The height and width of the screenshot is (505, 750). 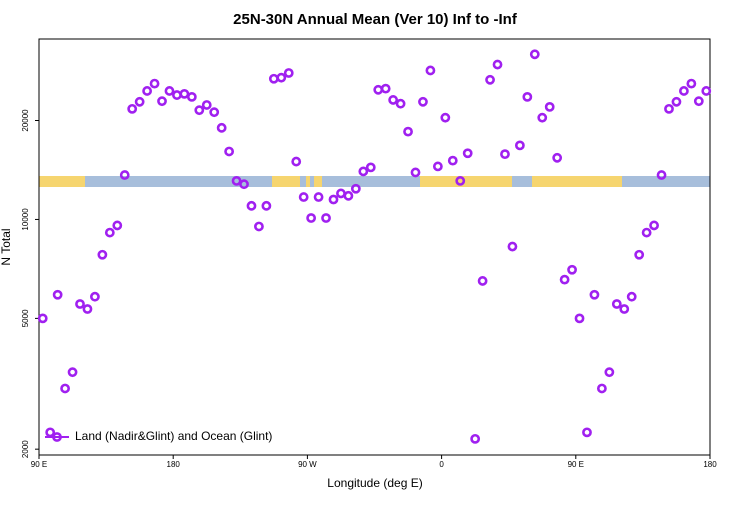 I want to click on x-tick-label: 0, so click(x=441, y=464).